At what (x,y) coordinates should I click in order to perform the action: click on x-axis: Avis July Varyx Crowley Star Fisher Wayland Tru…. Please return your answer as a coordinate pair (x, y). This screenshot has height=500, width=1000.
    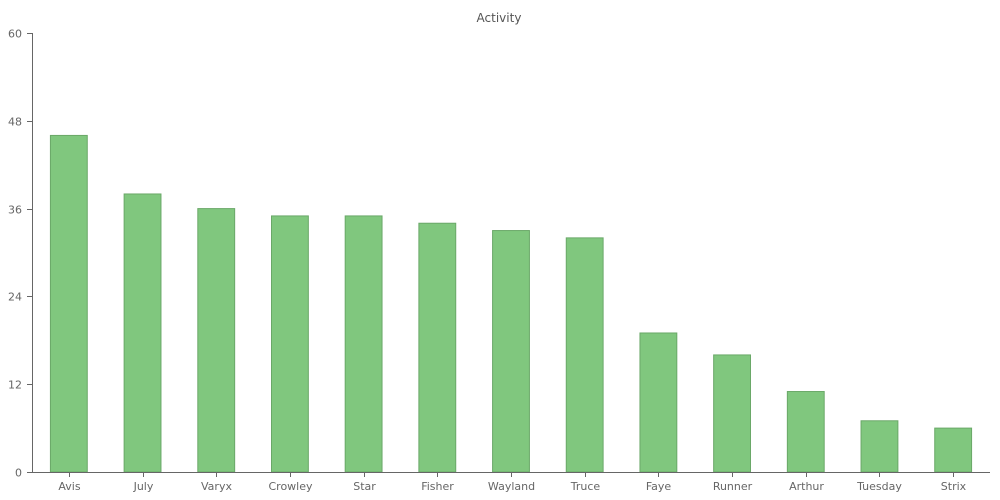
    Looking at the image, I should click on (511, 482).